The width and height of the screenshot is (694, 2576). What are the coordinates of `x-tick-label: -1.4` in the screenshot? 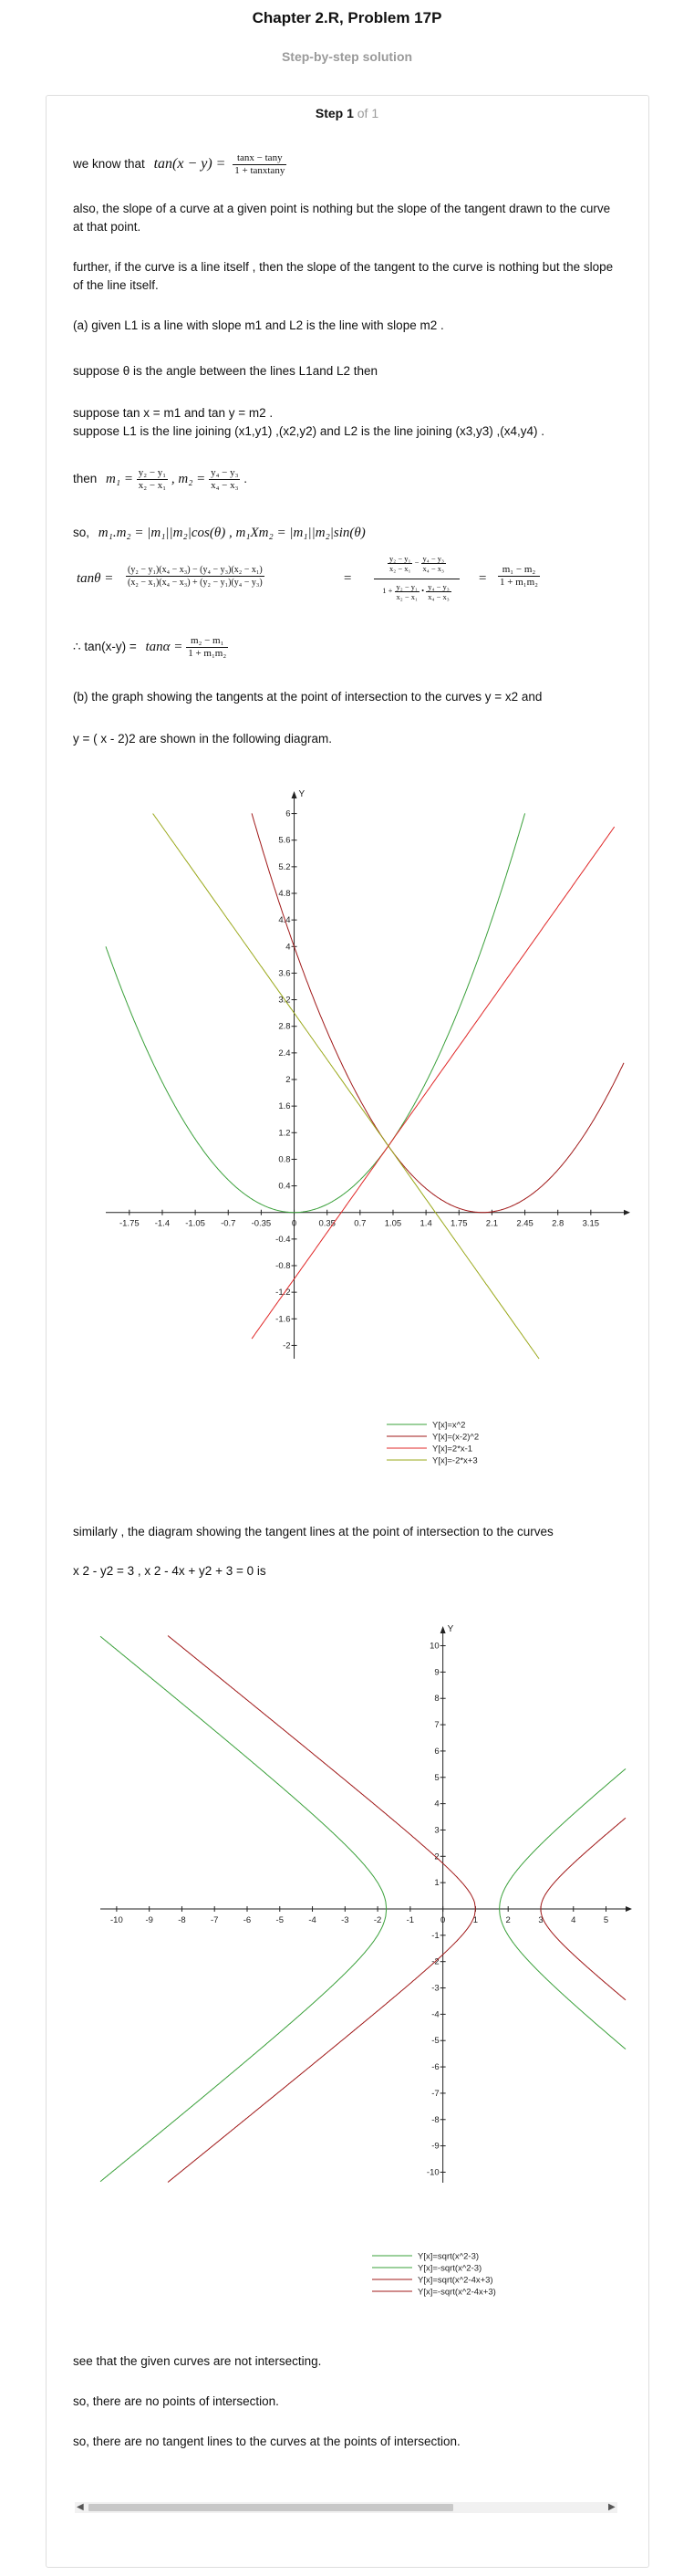 It's located at (162, 1224).